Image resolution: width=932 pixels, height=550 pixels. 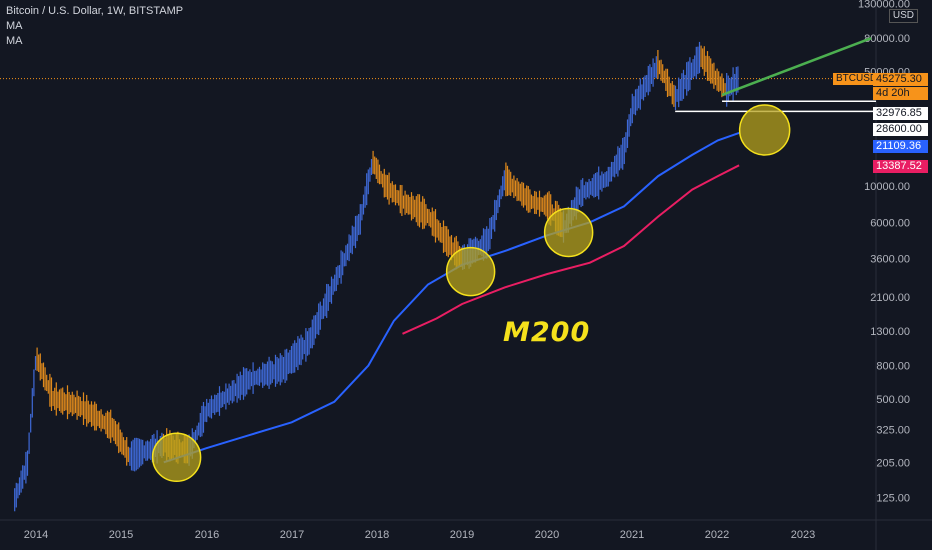 I want to click on ma-red-line, so click(x=571, y=249).